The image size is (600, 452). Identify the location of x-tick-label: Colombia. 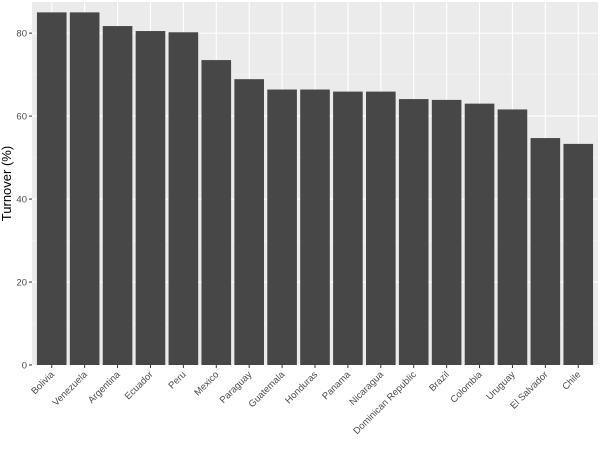
(466, 387).